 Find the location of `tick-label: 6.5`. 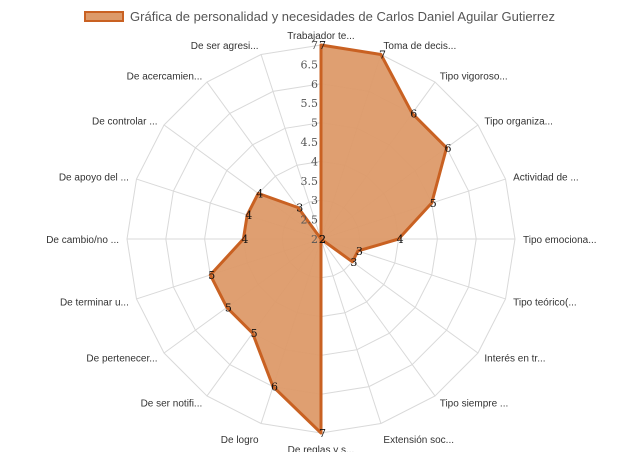

tick-label: 6.5 is located at coordinates (310, 64).